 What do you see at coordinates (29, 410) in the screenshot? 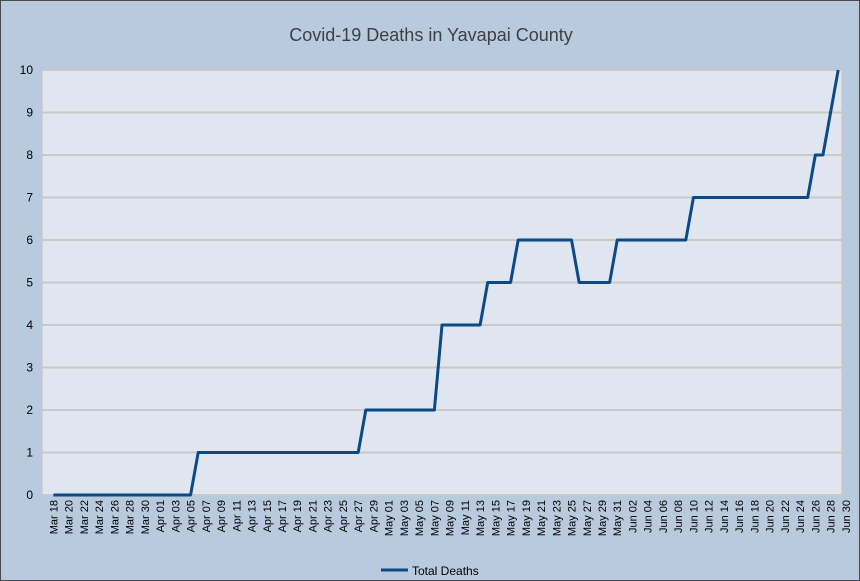
I see `y-tick-label: 2` at bounding box center [29, 410].